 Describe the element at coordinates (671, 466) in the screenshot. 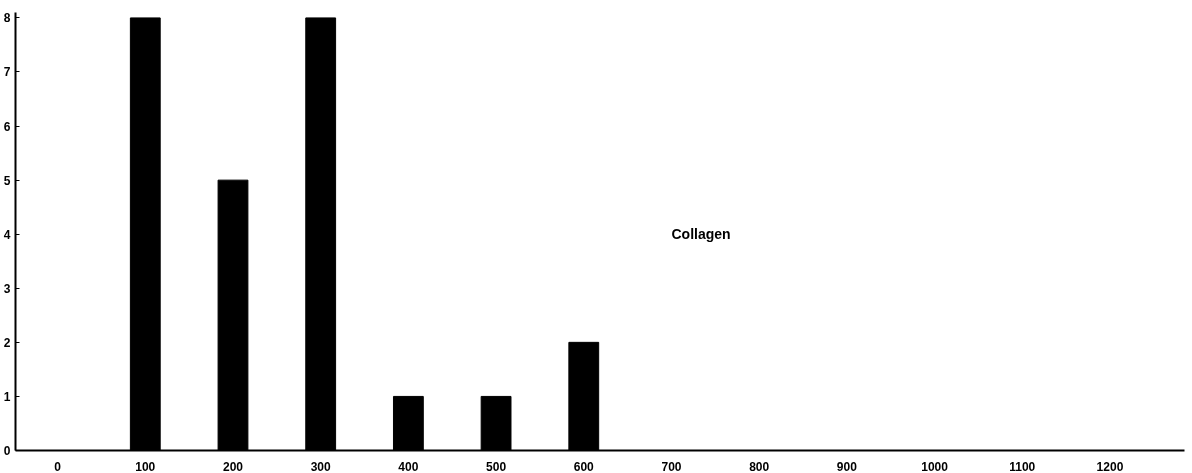

I see `x-tick-label: 700` at that location.